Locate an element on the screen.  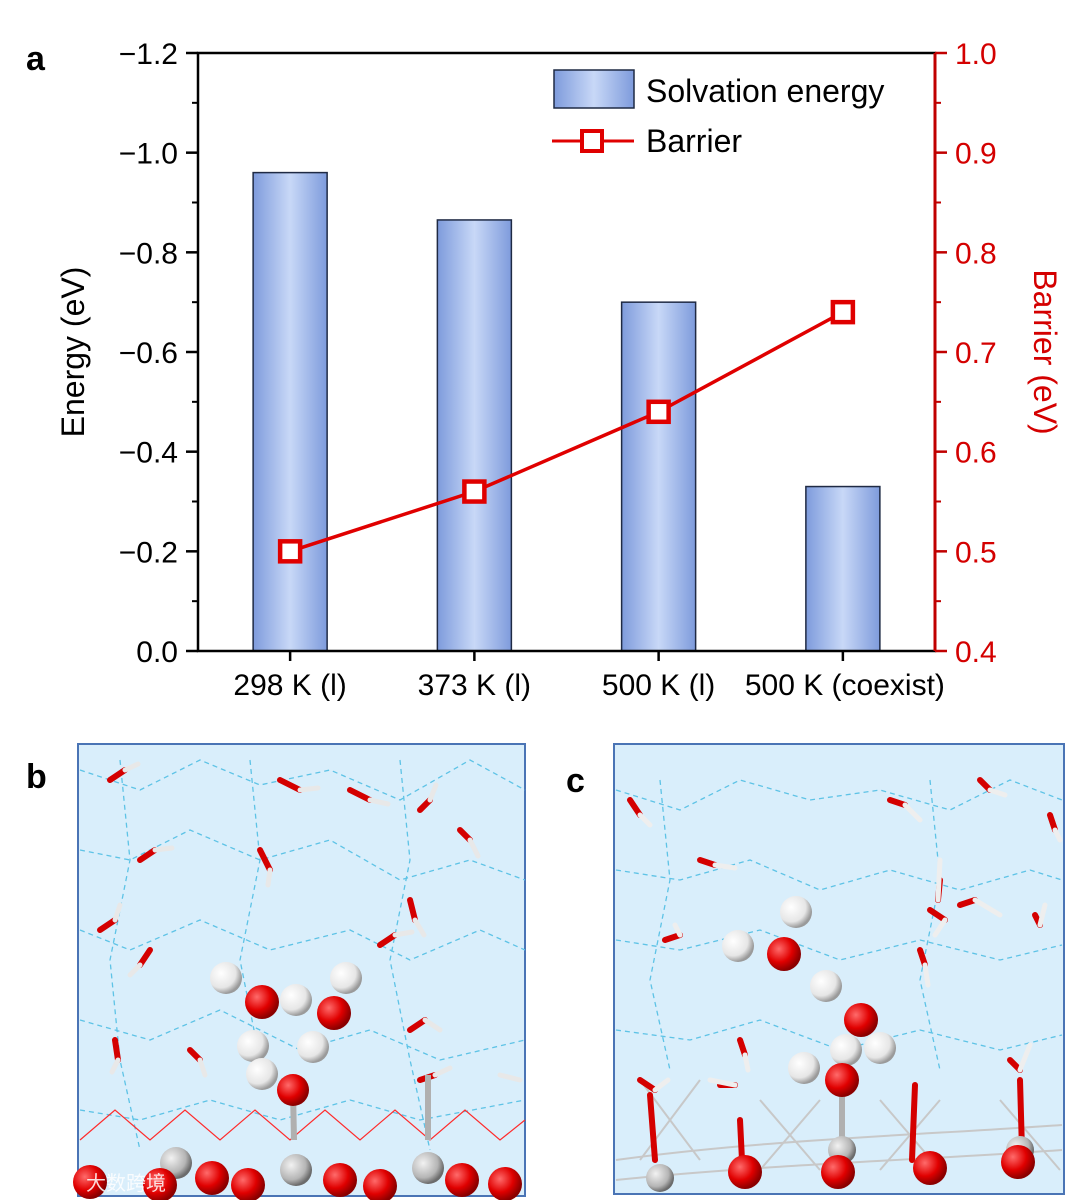
hbond-network-c is located at coordinates (839, 925).